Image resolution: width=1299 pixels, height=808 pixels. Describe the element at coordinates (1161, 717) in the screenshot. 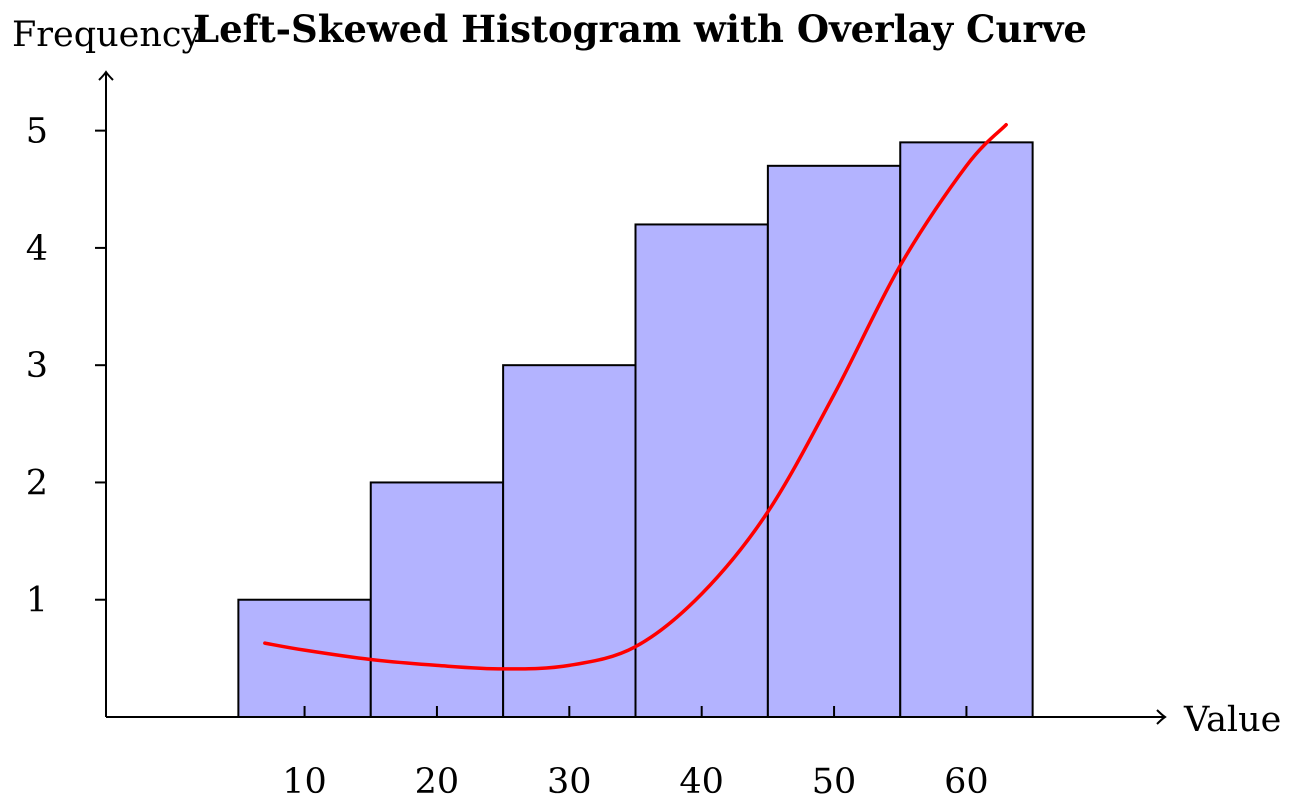

I see `x-axis-arrowhead` at that location.